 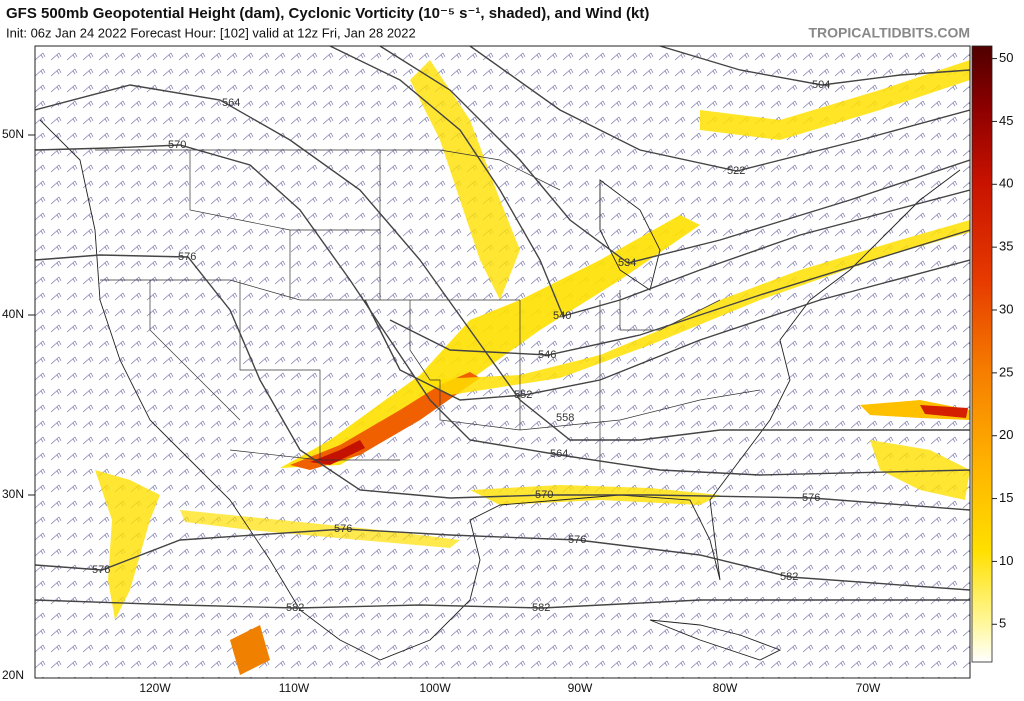 I want to click on lat-label: 20N, so click(x=13, y=675).